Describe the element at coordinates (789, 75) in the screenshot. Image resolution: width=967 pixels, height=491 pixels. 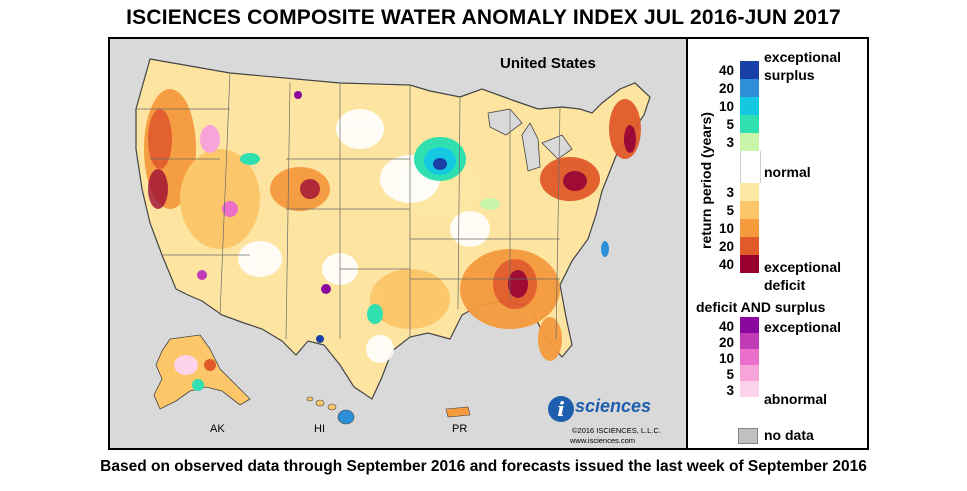
I see `surplus-label-bottom: surplus` at that location.